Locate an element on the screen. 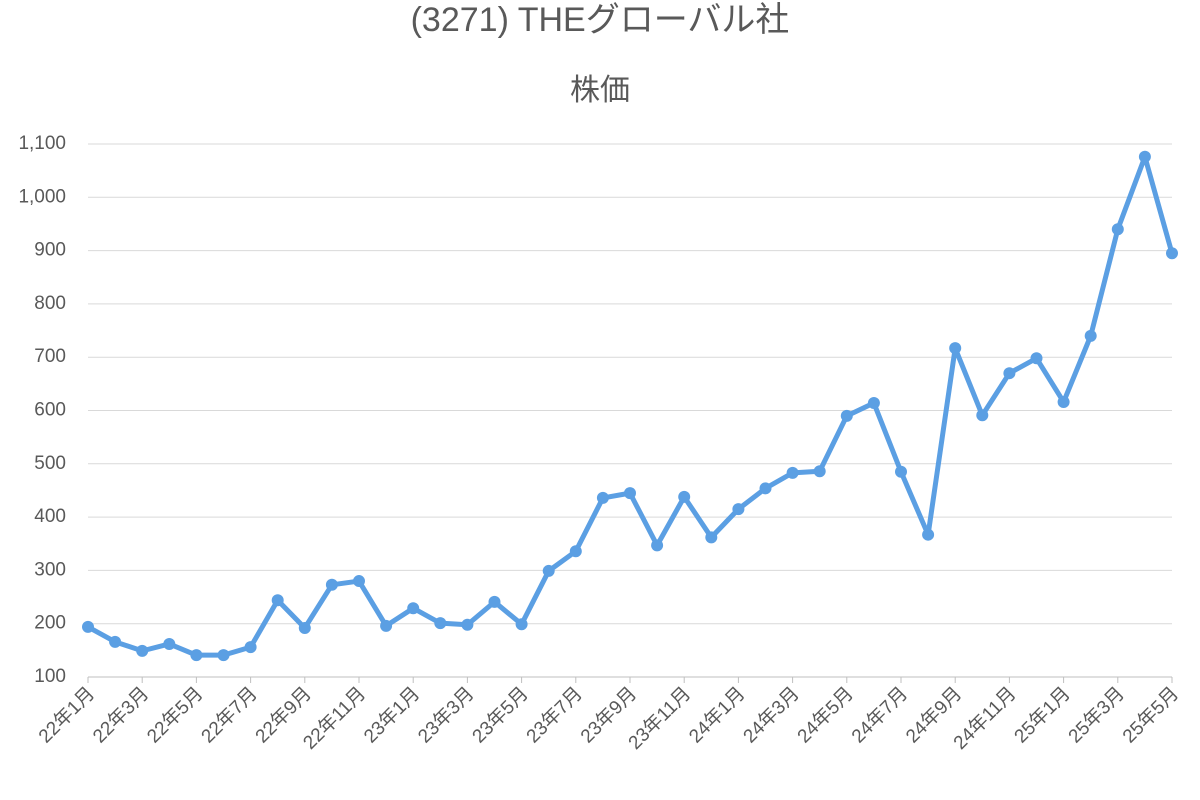  x-tick-label: 23年3月 is located at coordinates (446, 715).